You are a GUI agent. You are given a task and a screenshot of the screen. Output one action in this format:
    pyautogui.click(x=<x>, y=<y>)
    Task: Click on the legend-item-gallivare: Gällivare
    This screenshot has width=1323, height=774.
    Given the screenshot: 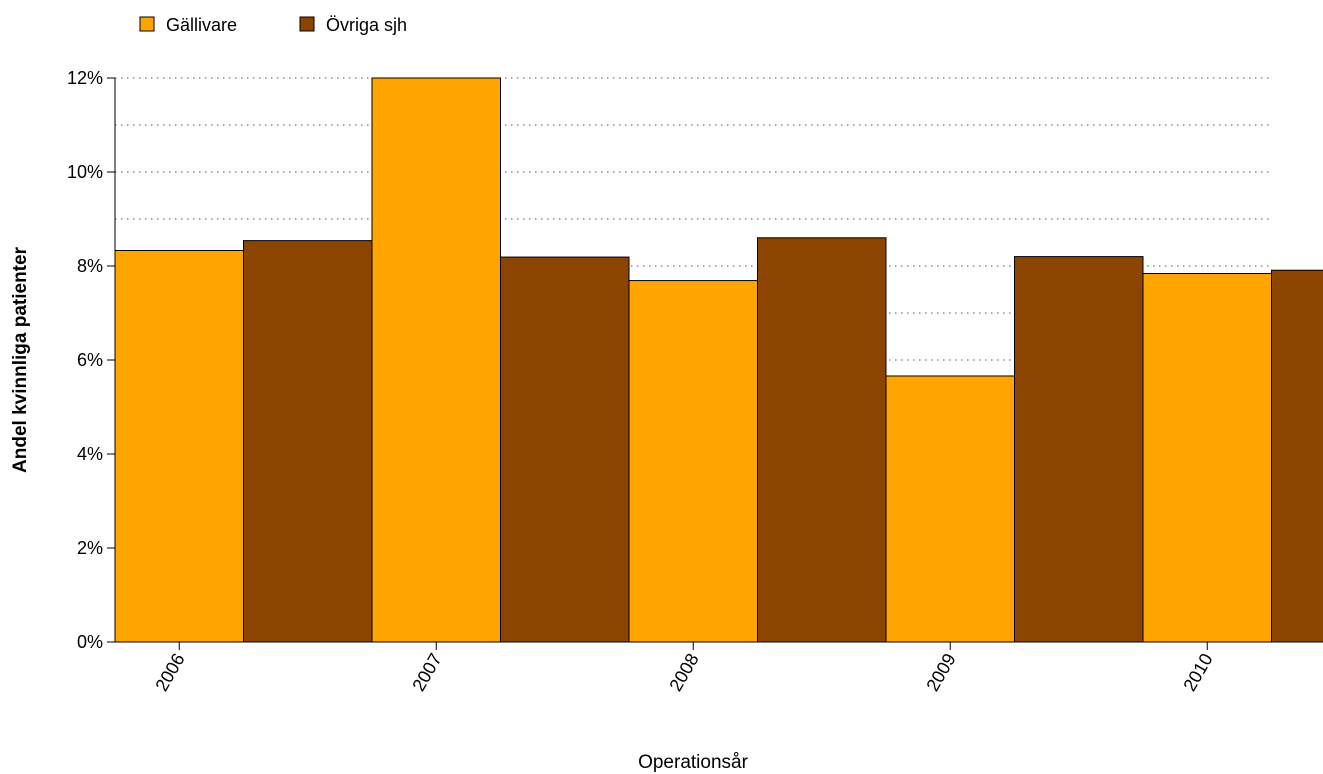 What is the action you would take?
    pyautogui.click(x=188, y=25)
    